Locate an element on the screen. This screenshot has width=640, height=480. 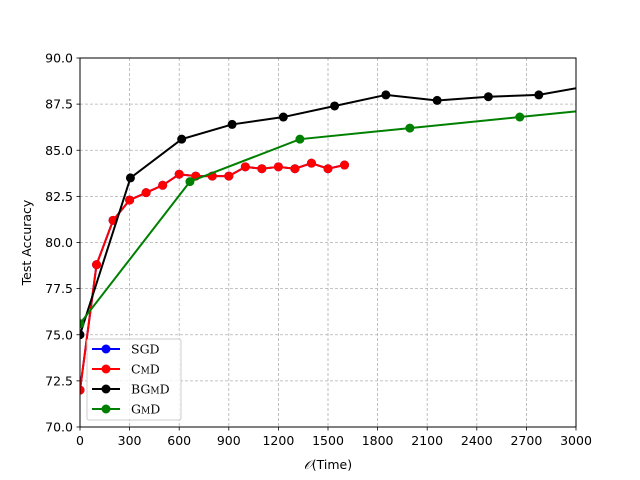
legend-item-gmd: GmD is located at coordinates (126, 409).